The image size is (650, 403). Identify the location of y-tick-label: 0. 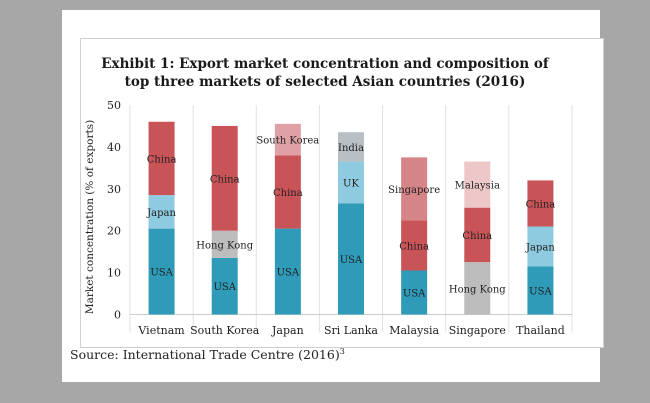
(117, 315).